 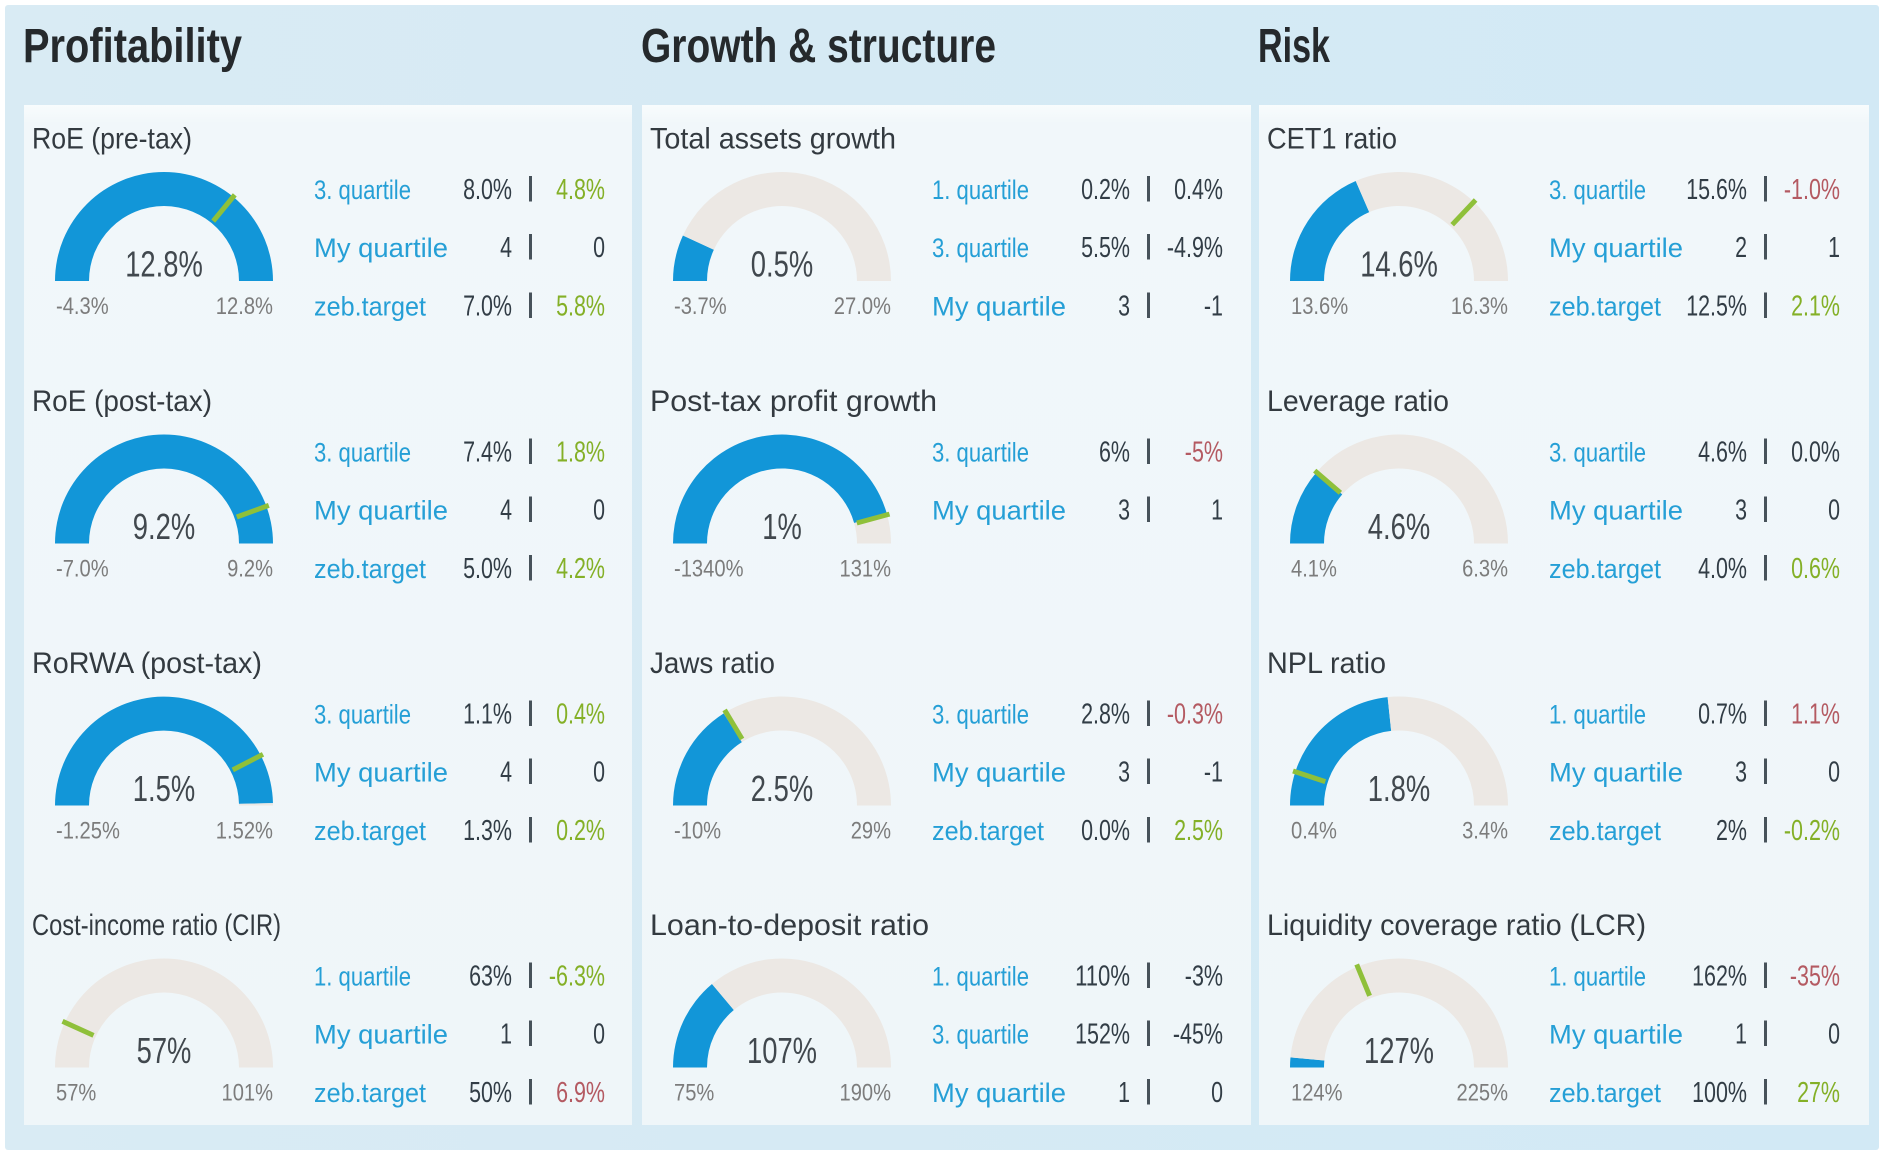 What do you see at coordinates (1719, 977) in the screenshot?
I see `svg-text: 162%` at bounding box center [1719, 977].